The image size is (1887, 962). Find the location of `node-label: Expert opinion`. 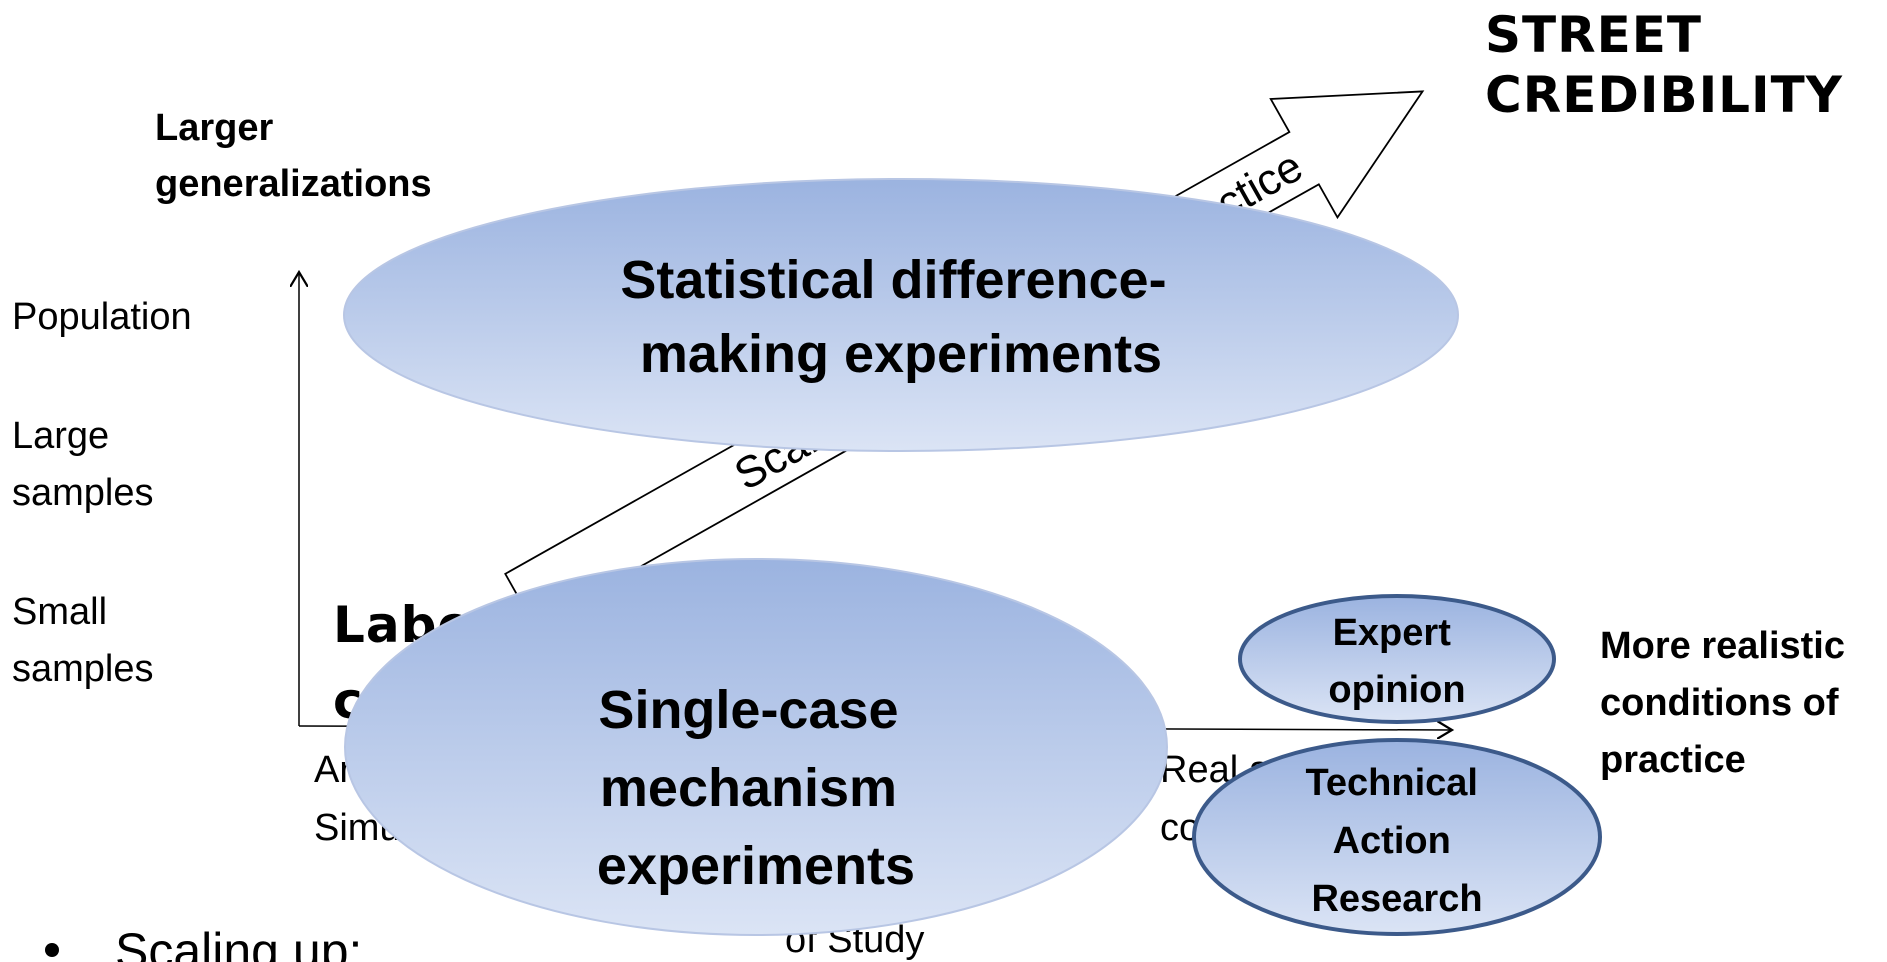

node-label: Expert opinion is located at coordinates (1396, 661).